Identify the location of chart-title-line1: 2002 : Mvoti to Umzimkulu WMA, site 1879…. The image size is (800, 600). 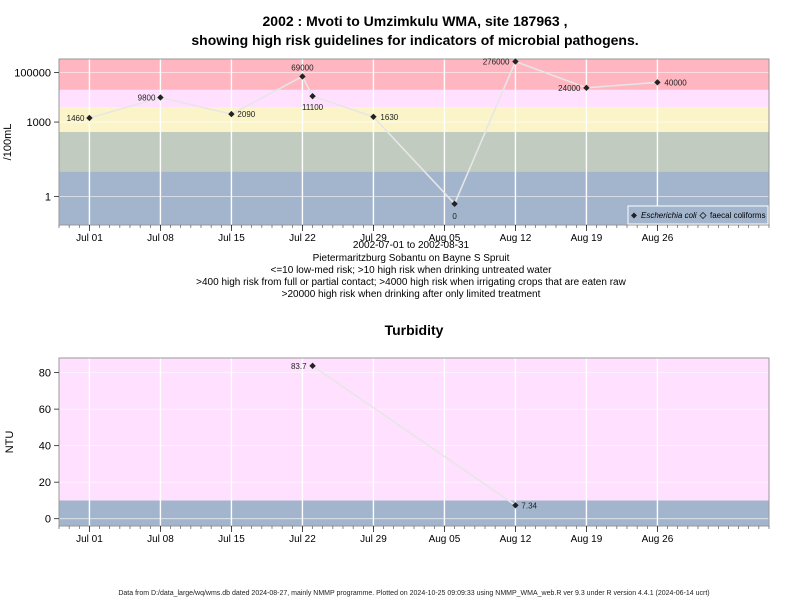
(415, 21).